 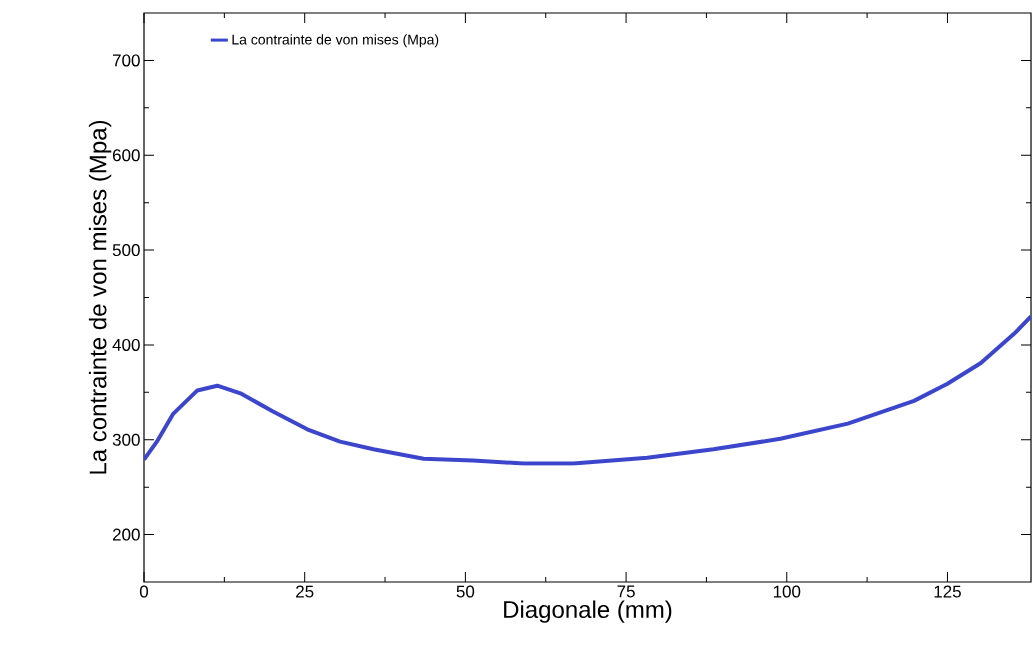 What do you see at coordinates (947, 591) in the screenshot?
I see `x-tick-label: 125` at bounding box center [947, 591].